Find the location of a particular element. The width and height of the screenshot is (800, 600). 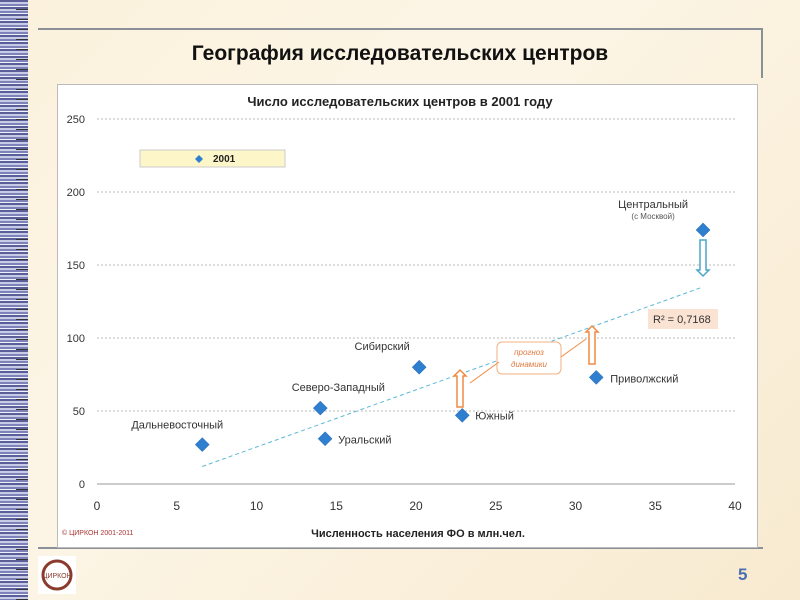

x-tick-label: 5 is located at coordinates (176, 506).